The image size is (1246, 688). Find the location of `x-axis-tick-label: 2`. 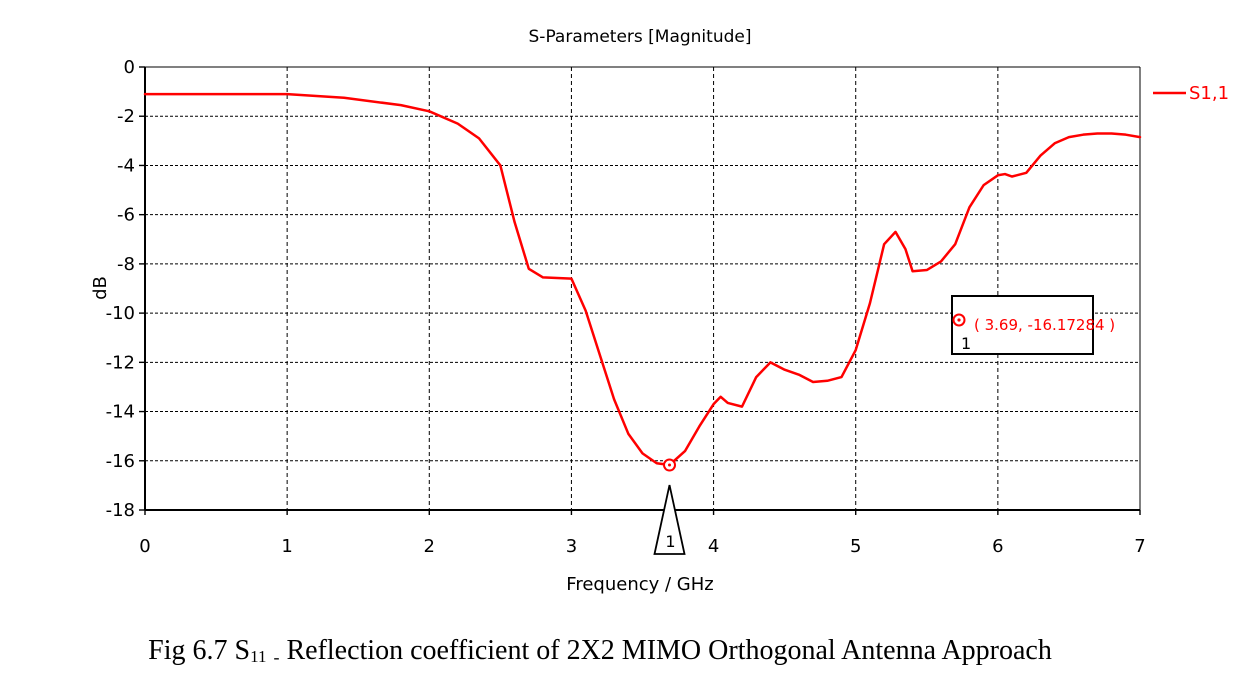

x-axis-tick-label: 2 is located at coordinates (429, 546).